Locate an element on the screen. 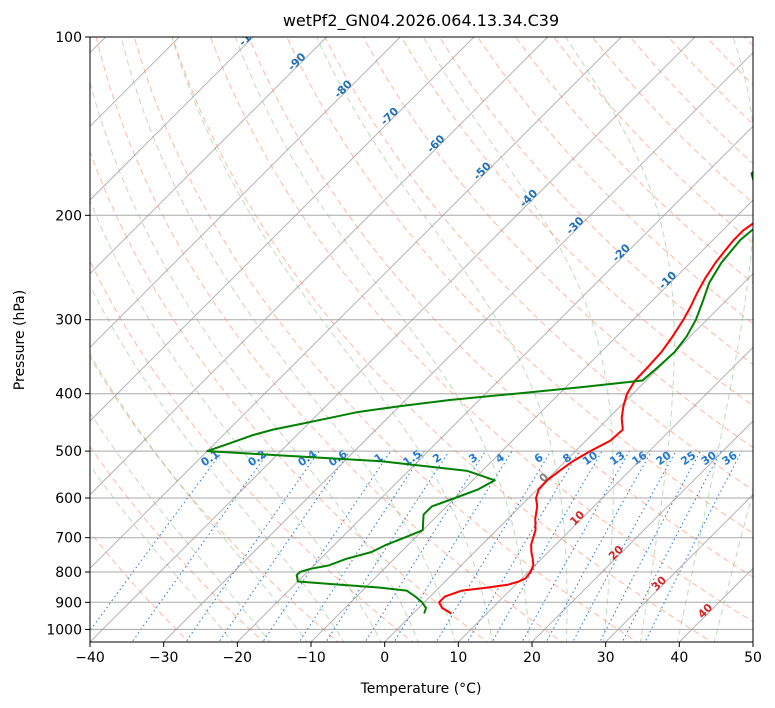 The height and width of the screenshot is (708, 775). x-tick-label: −40 is located at coordinates (90, 658).